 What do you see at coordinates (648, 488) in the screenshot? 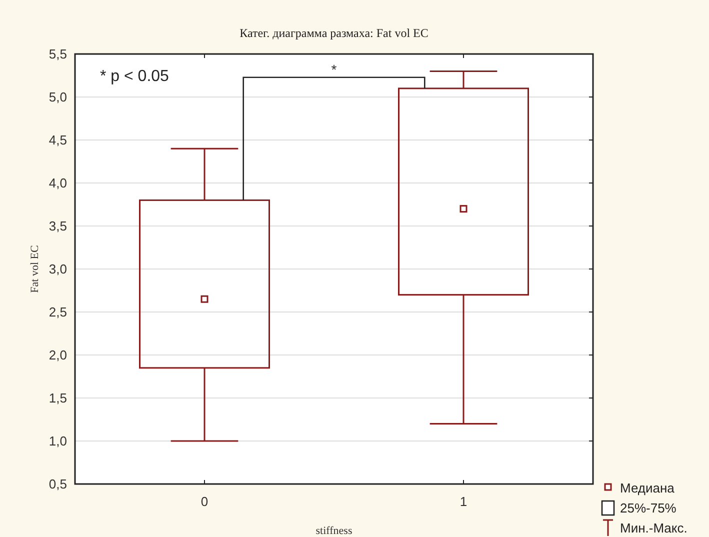
I see `text: Медиана` at bounding box center [648, 488].